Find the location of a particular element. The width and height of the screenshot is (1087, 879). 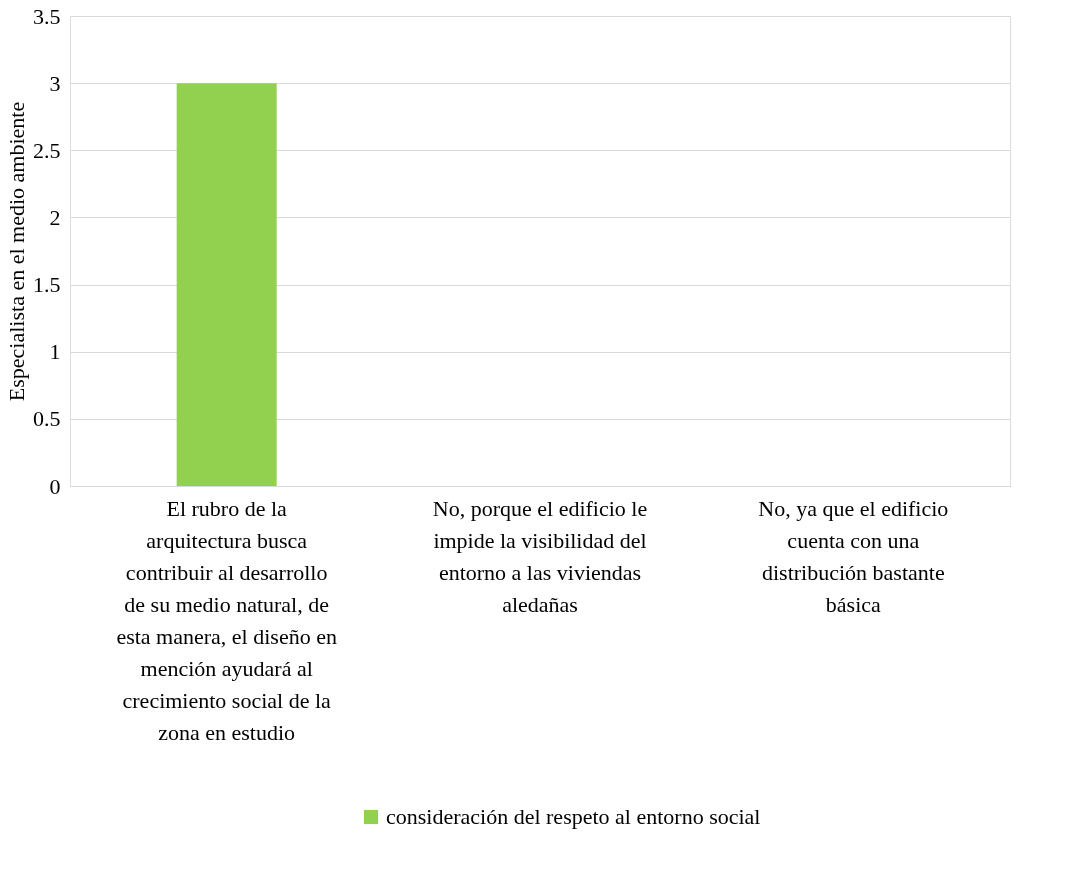

y-tick-label: 0.5 is located at coordinates (47, 419).